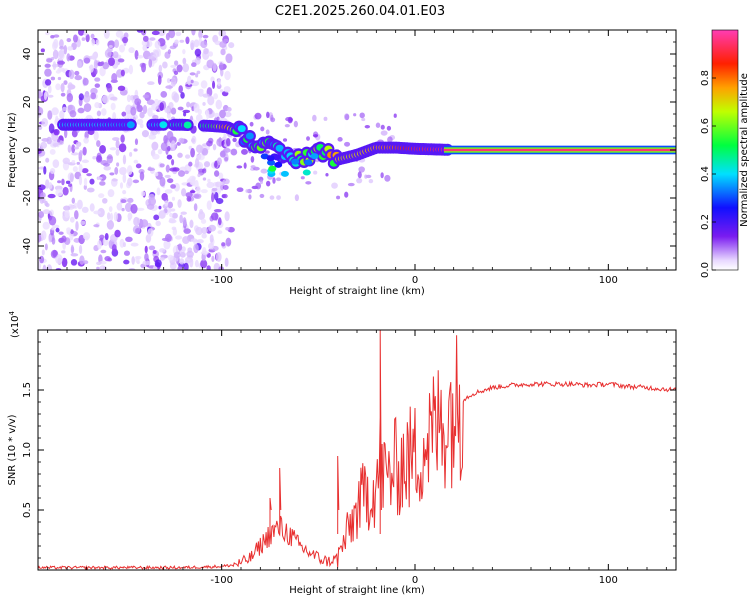  What do you see at coordinates (27, 198) in the screenshot?
I see `y-tick-label: -20` at bounding box center [27, 198].